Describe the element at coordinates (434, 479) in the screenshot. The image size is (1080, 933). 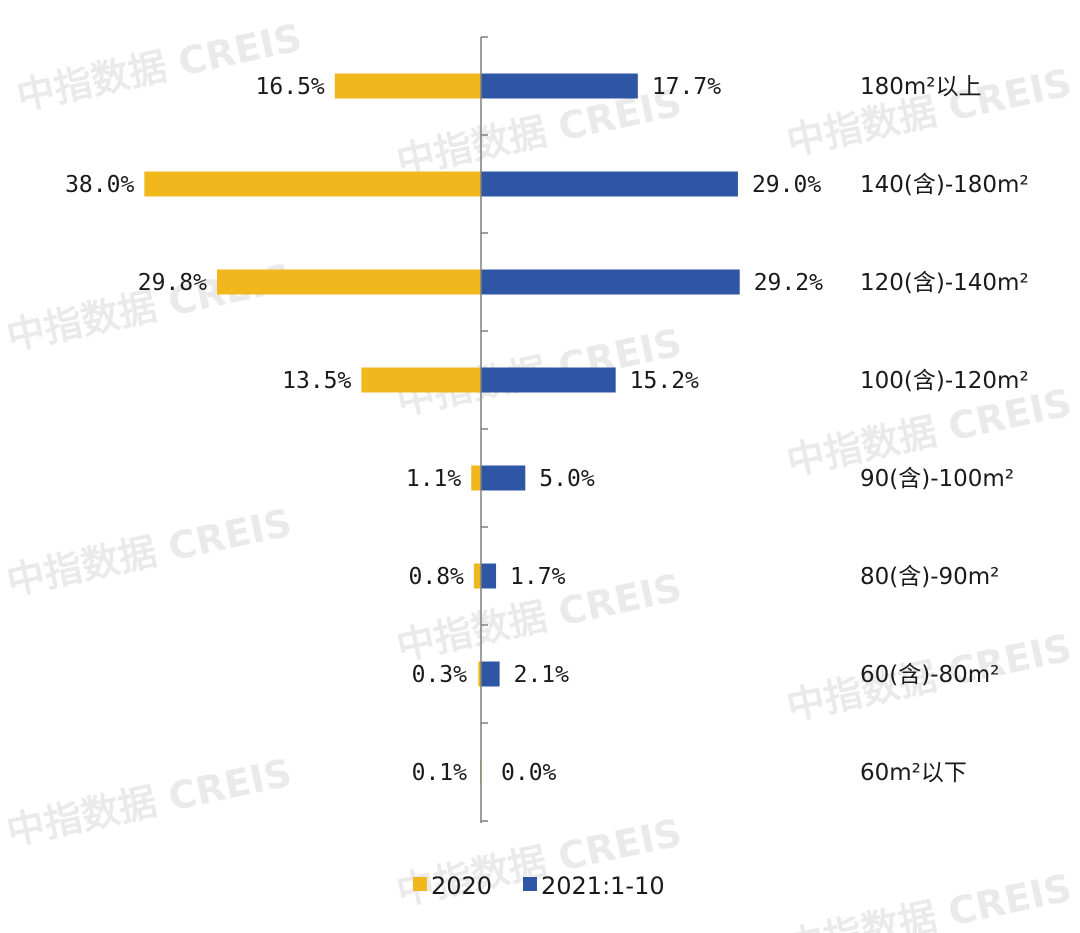
I see `data-label-2020: 1.1%` at that location.